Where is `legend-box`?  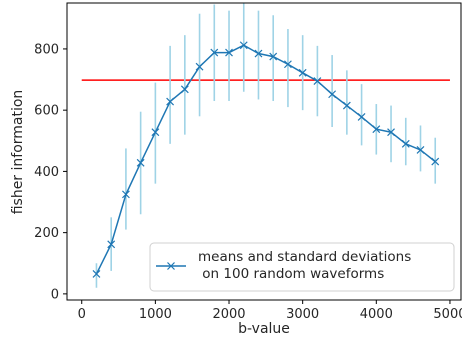 legend-box is located at coordinates (302, 267).